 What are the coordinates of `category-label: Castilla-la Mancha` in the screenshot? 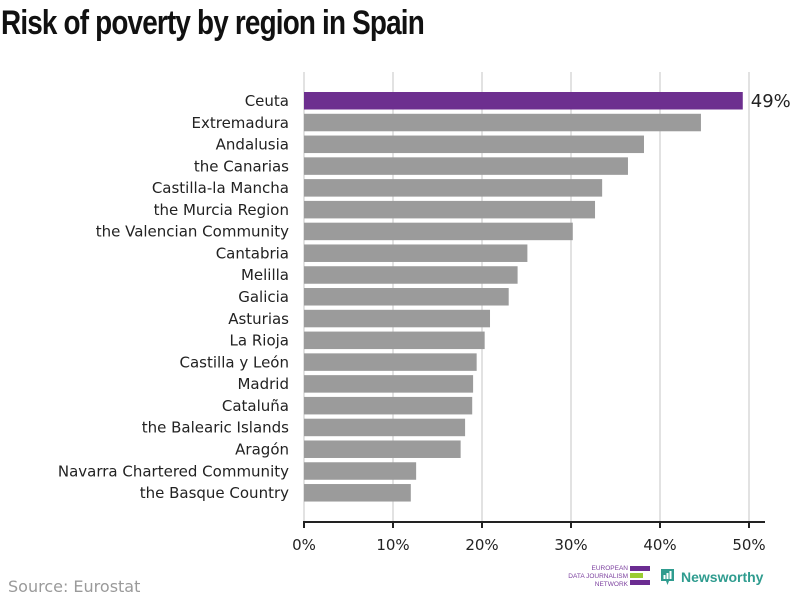 It's located at (220, 188).